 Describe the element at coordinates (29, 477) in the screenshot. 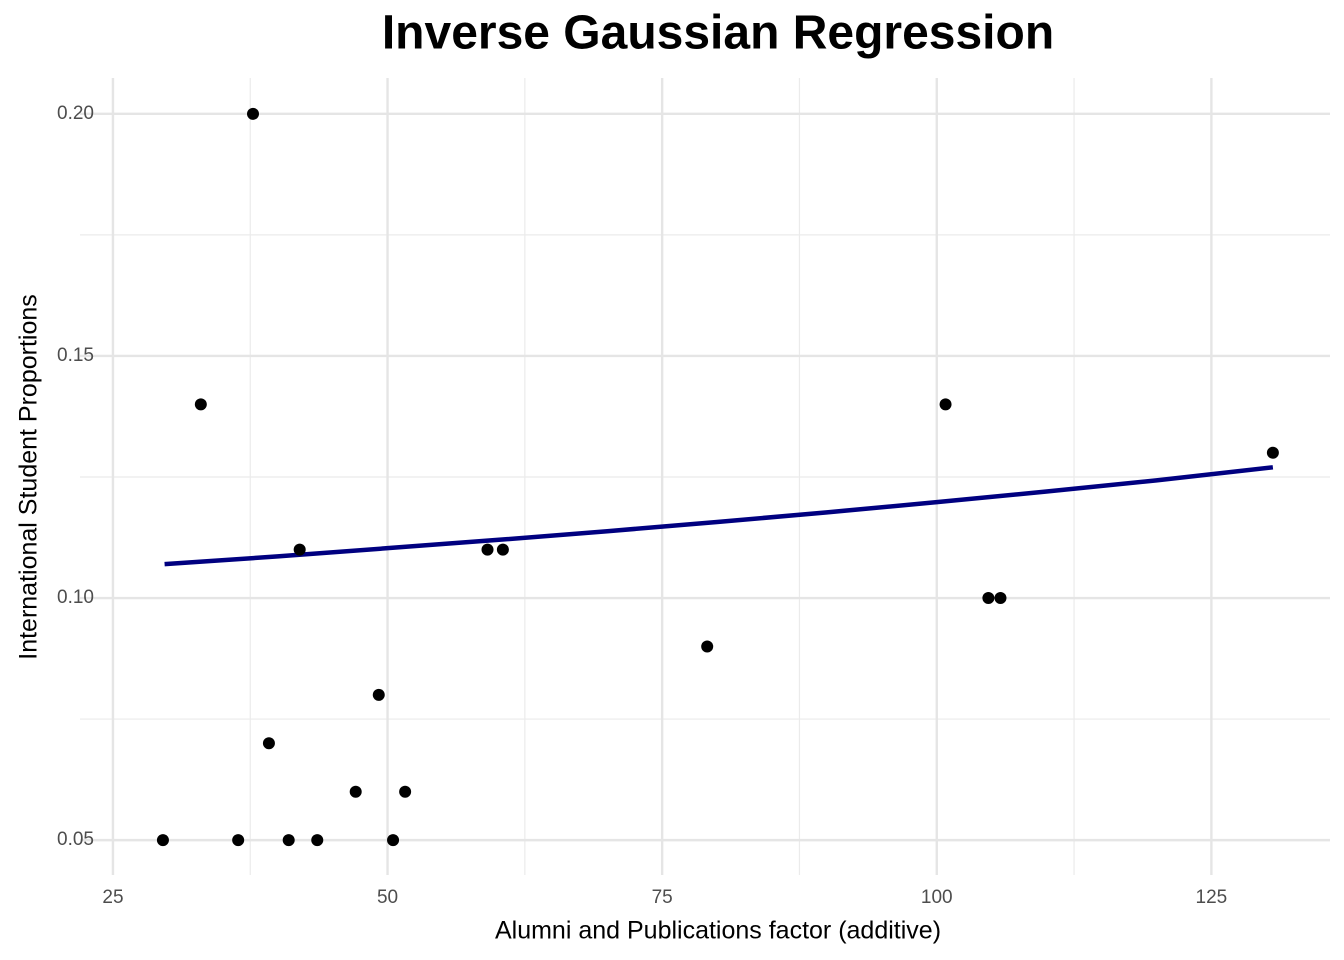

I see `y-axis-title: International Student Proportions` at that location.